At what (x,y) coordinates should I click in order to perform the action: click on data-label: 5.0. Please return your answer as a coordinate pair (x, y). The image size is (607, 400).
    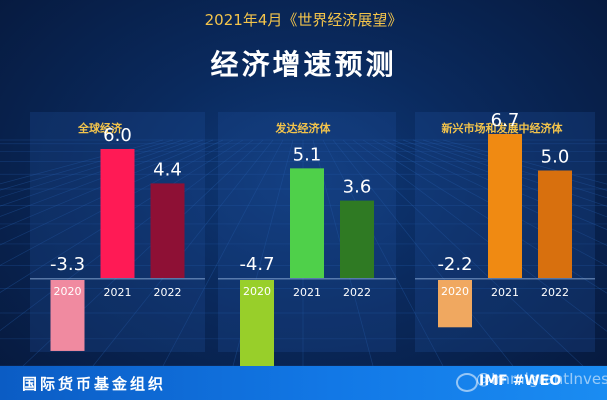
    Looking at the image, I should click on (555, 157).